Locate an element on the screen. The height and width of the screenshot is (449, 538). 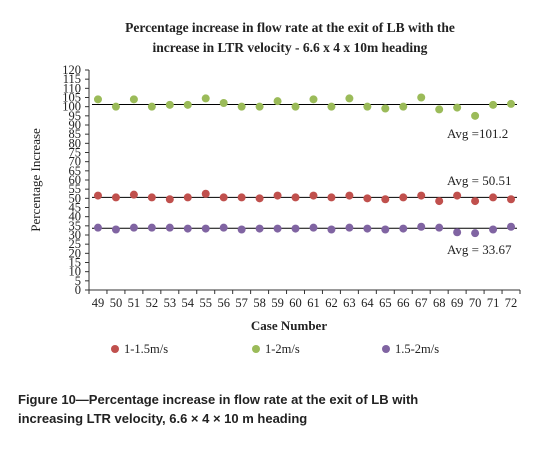
y-tick-label: 0 is located at coordinates (78, 290).